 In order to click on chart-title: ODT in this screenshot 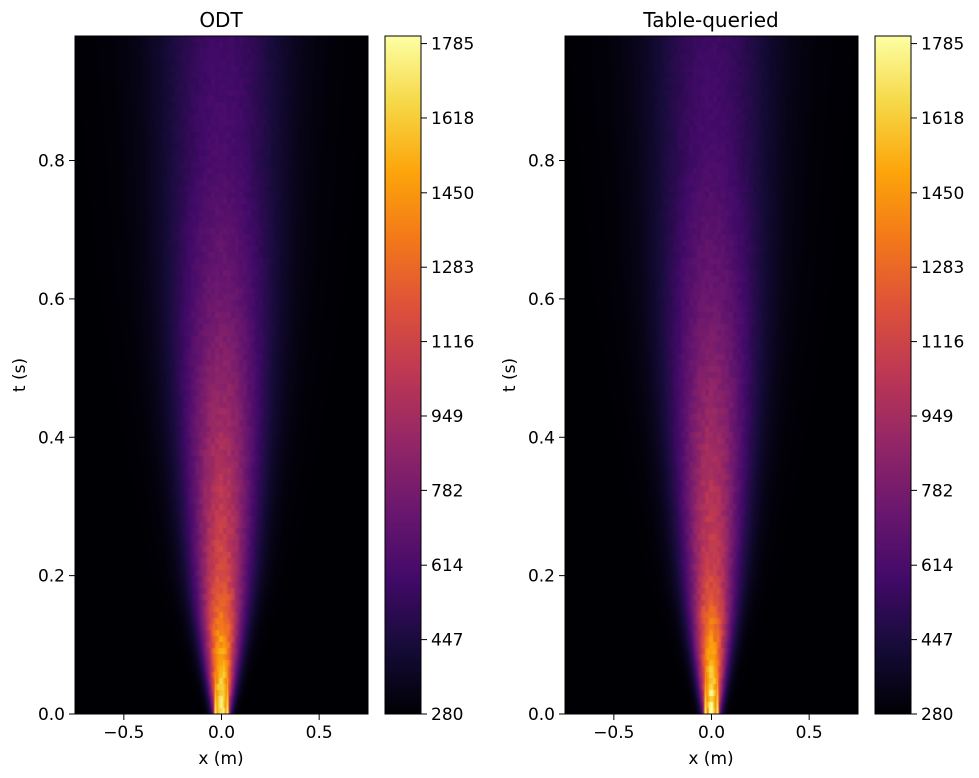, I will do `click(221, 20)`.